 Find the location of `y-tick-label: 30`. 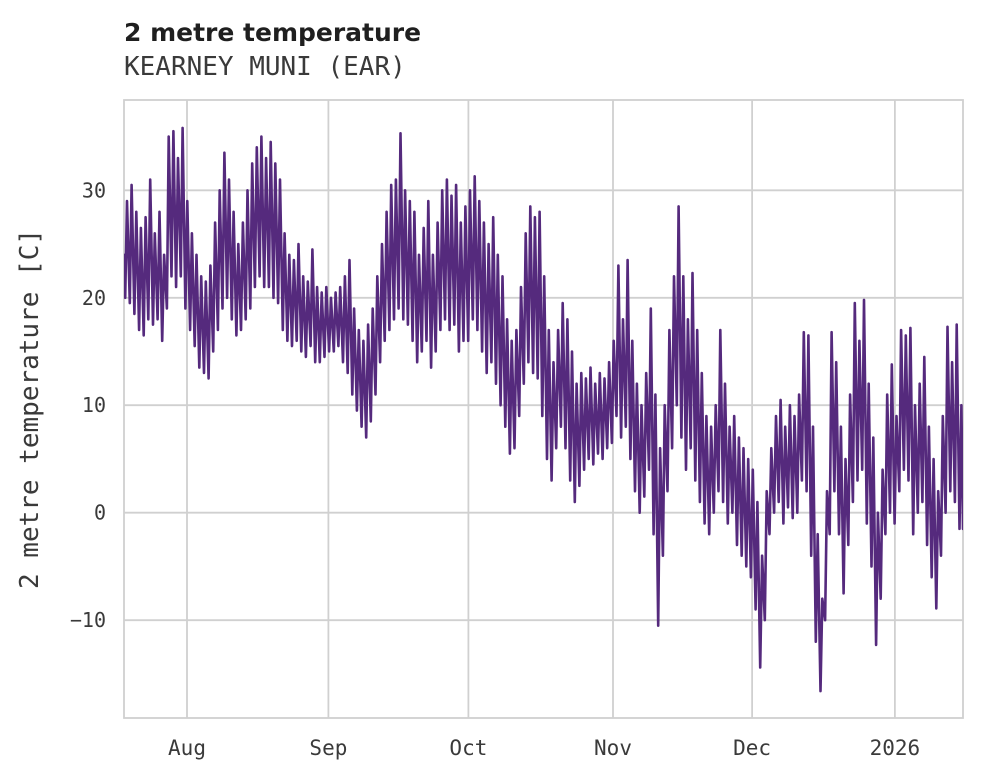

y-tick-label: 30 is located at coordinates (94, 190).